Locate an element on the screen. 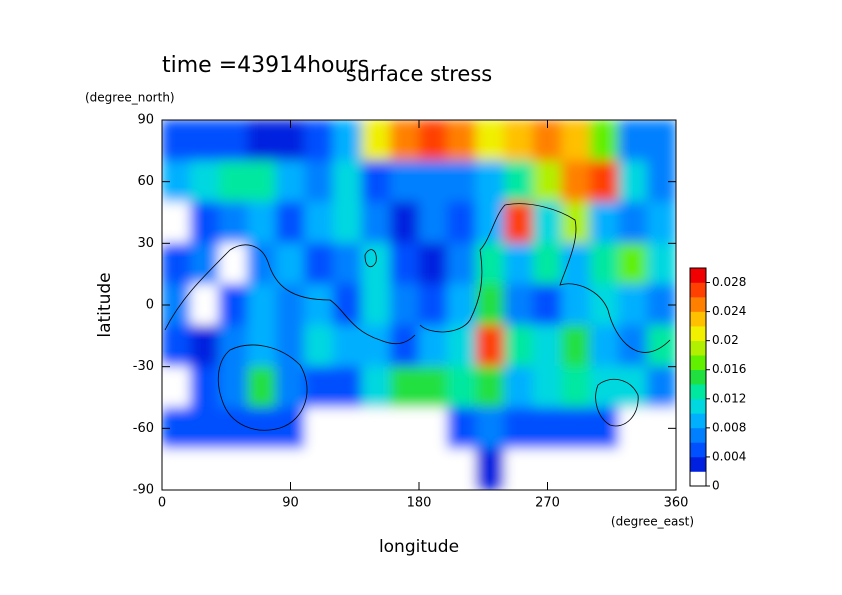 This screenshot has width=842, height=595. y-tick-label: -60 is located at coordinates (143, 428).